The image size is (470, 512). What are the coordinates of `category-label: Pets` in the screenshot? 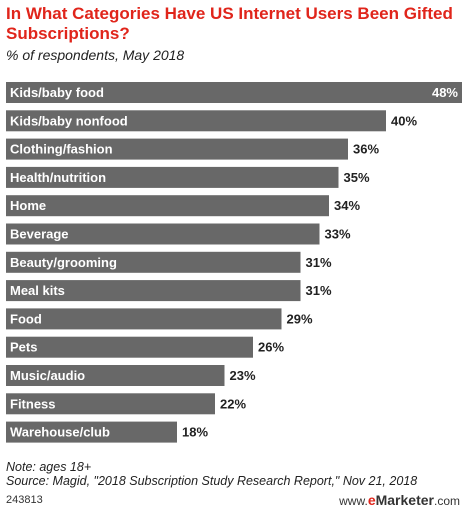 It's located at (23, 347).